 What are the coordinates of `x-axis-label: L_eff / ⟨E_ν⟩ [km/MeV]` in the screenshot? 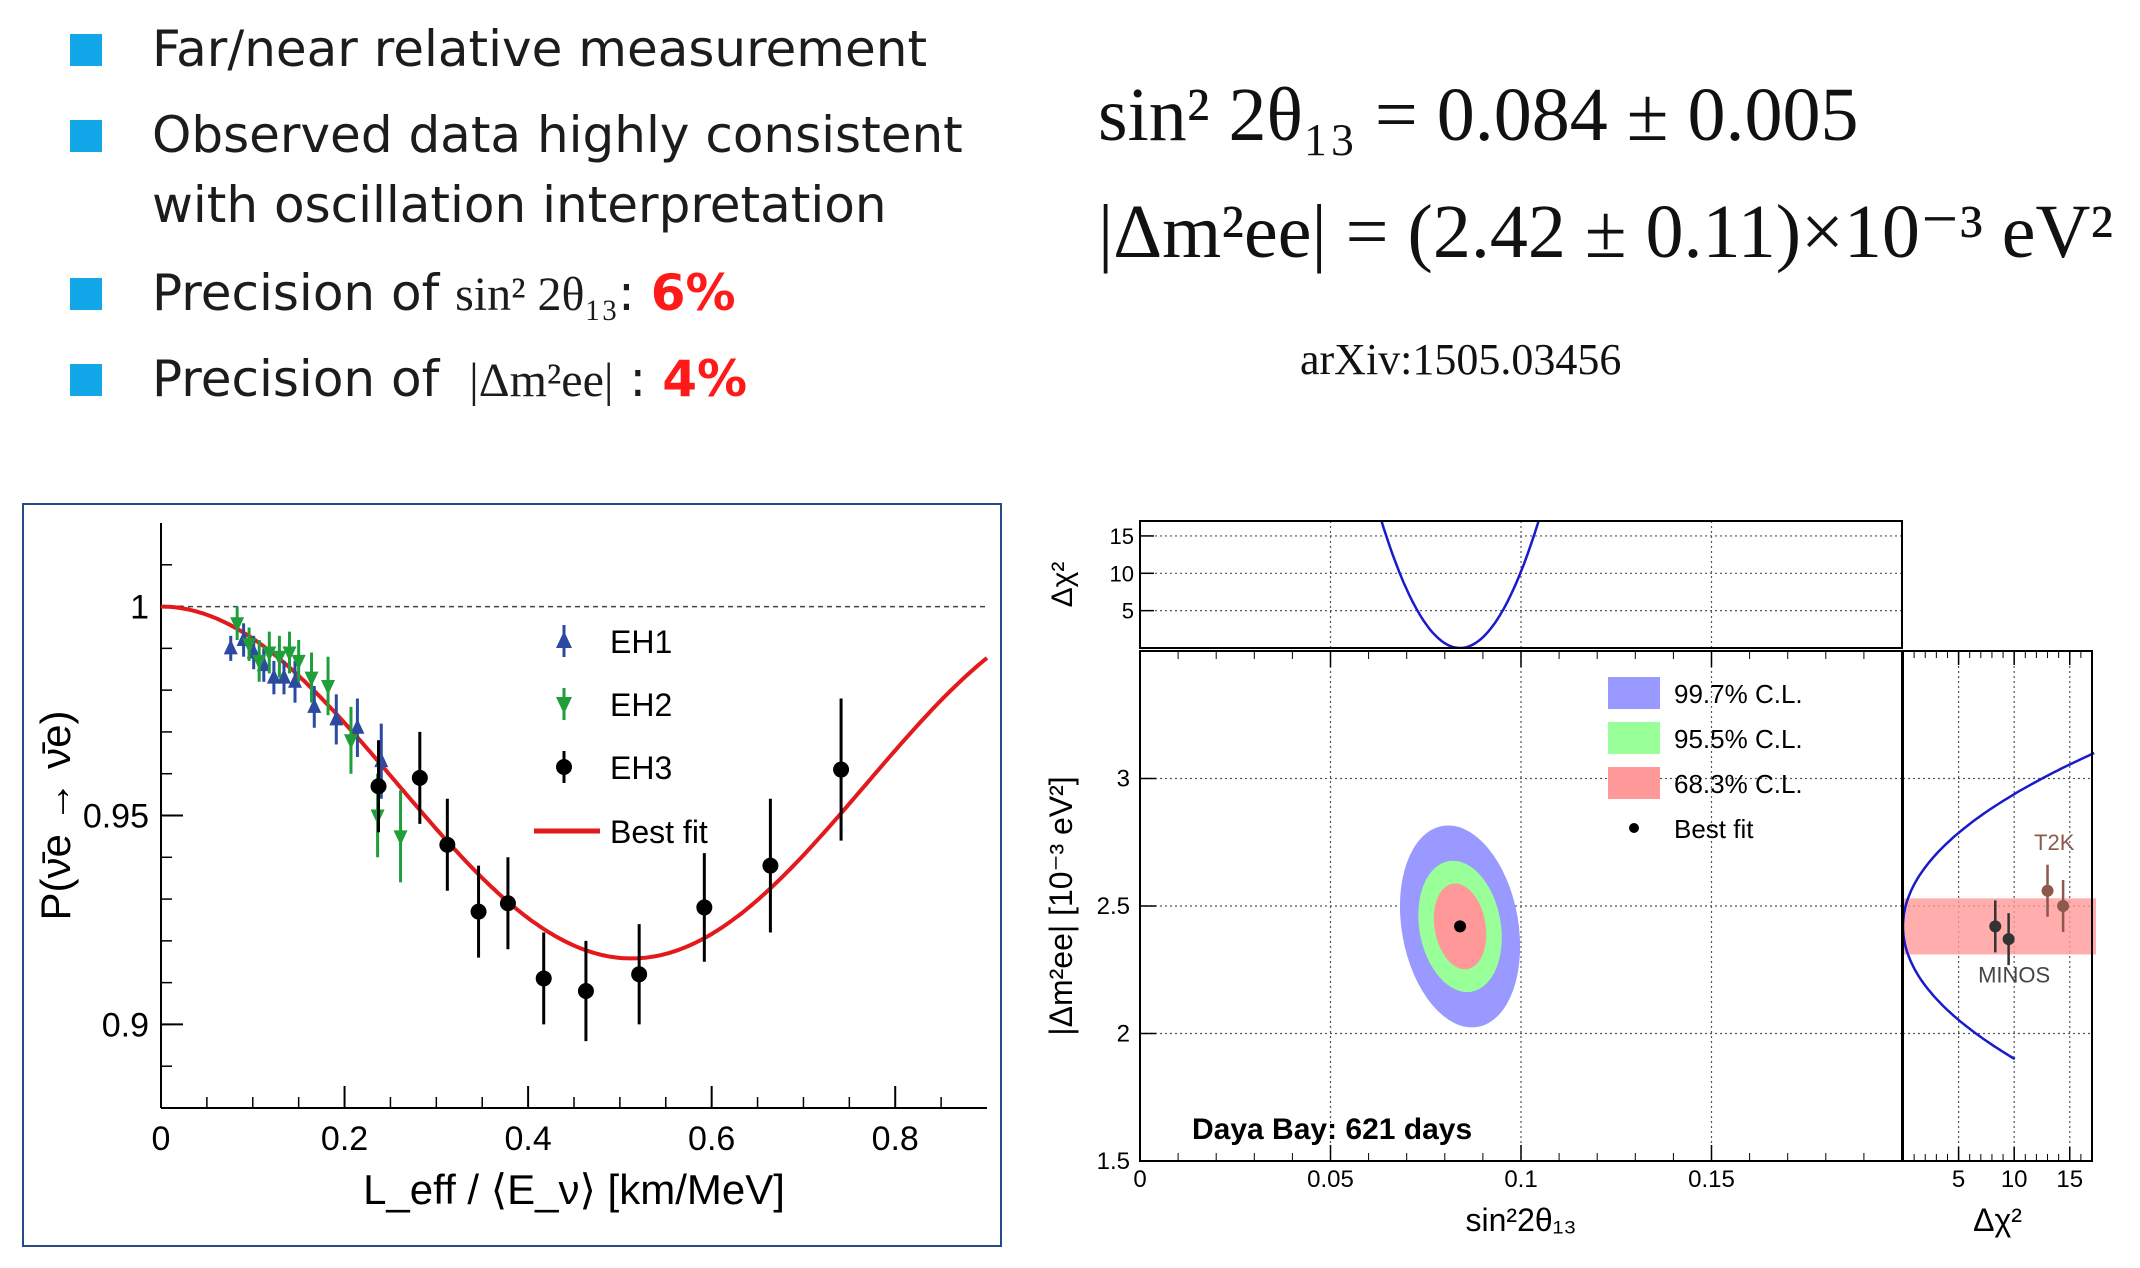 It's located at (574, 1189).